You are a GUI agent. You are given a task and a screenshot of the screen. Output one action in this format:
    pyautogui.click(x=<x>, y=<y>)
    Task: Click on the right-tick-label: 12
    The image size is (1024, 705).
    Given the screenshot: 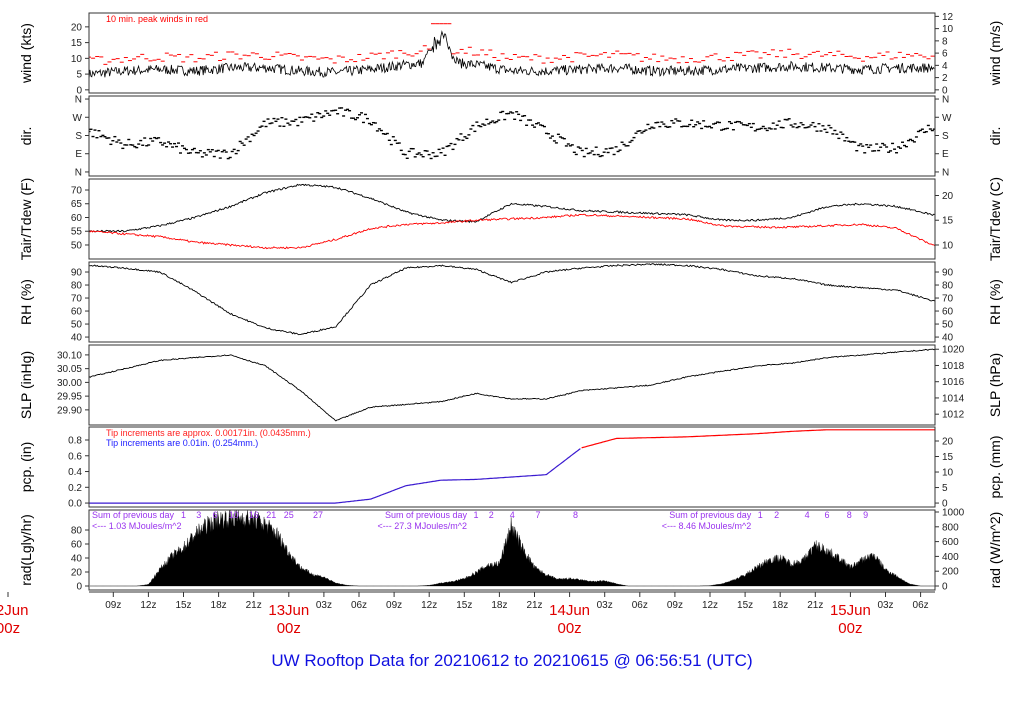 What is the action you would take?
    pyautogui.click(x=948, y=17)
    